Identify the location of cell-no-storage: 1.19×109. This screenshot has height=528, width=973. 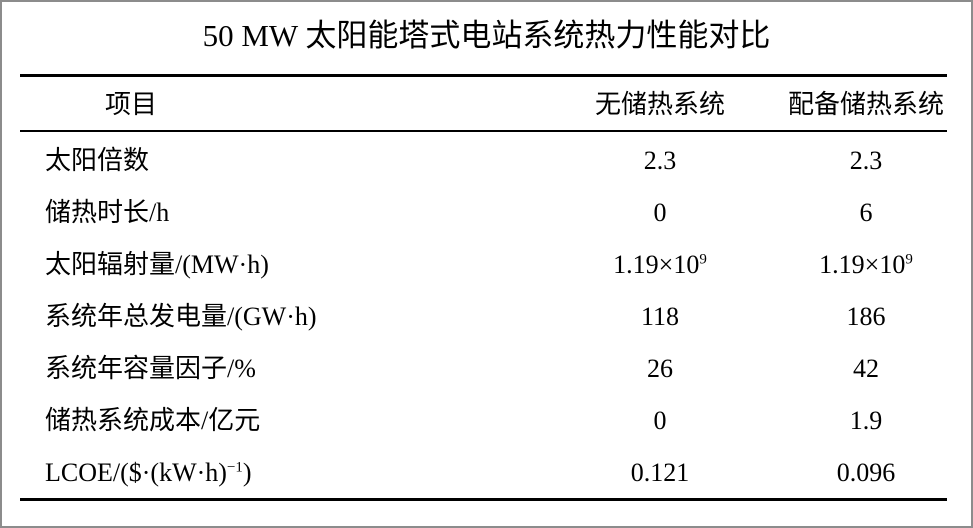
(660, 265).